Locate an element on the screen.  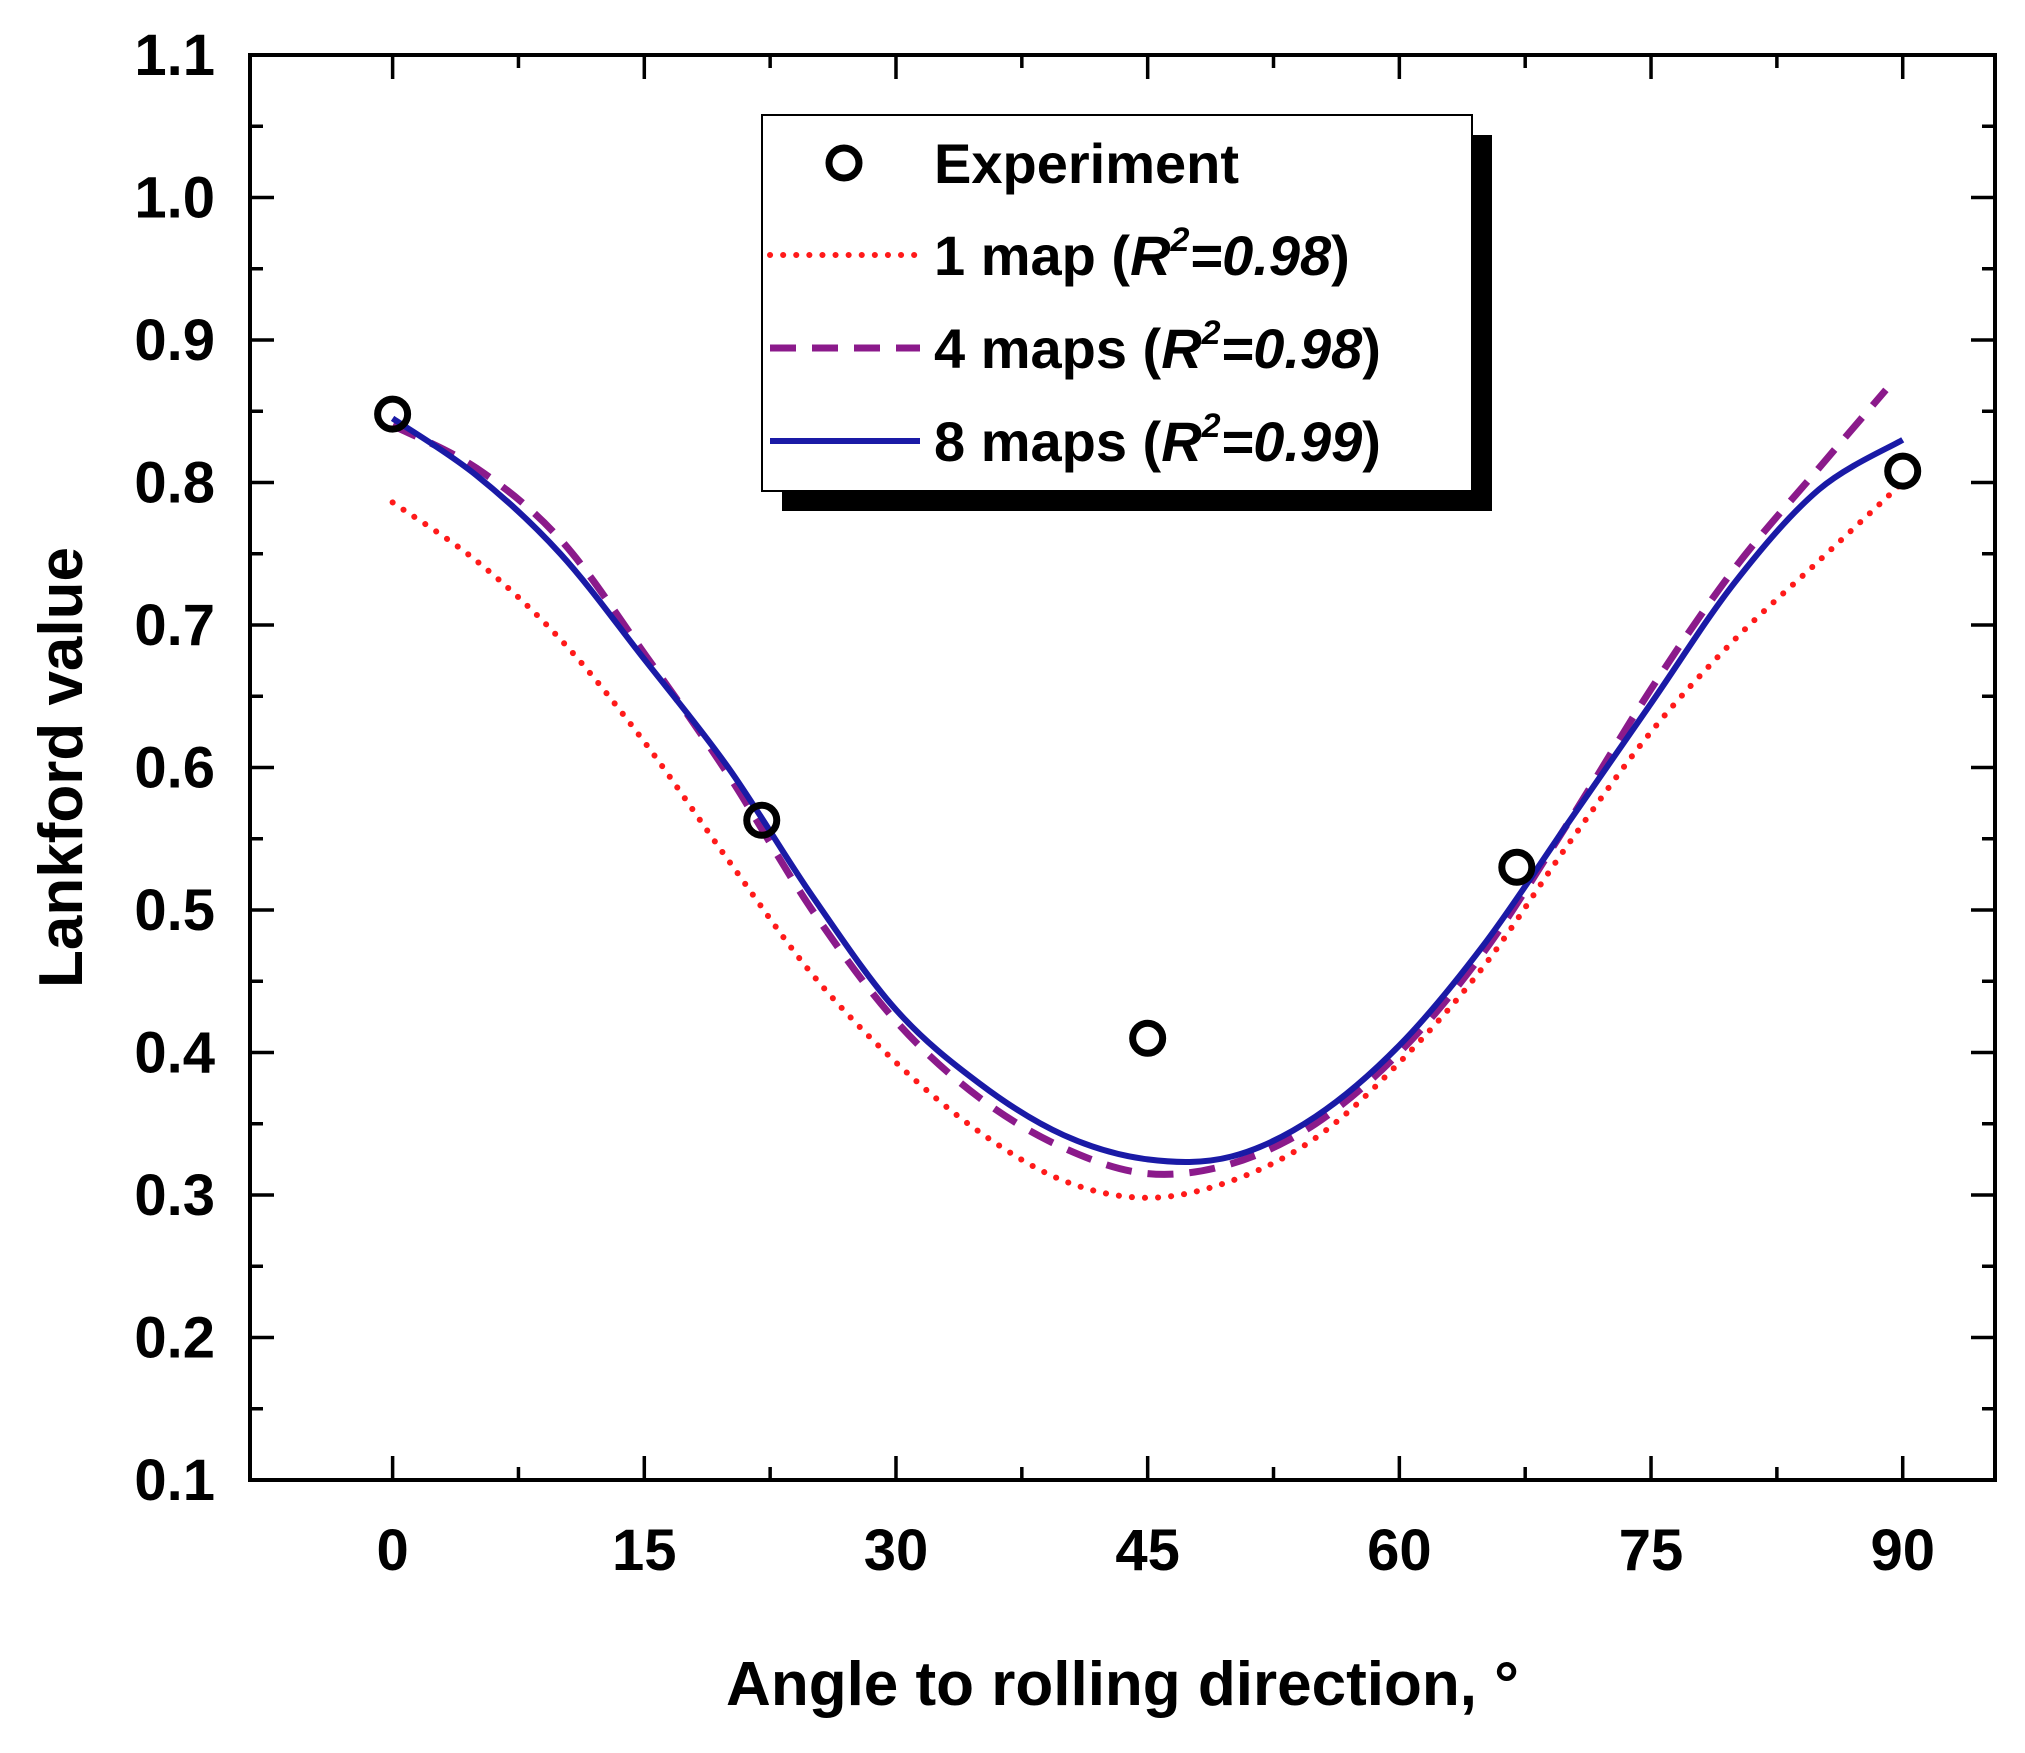
x-tick-label: 45 is located at coordinates (1147, 1550).